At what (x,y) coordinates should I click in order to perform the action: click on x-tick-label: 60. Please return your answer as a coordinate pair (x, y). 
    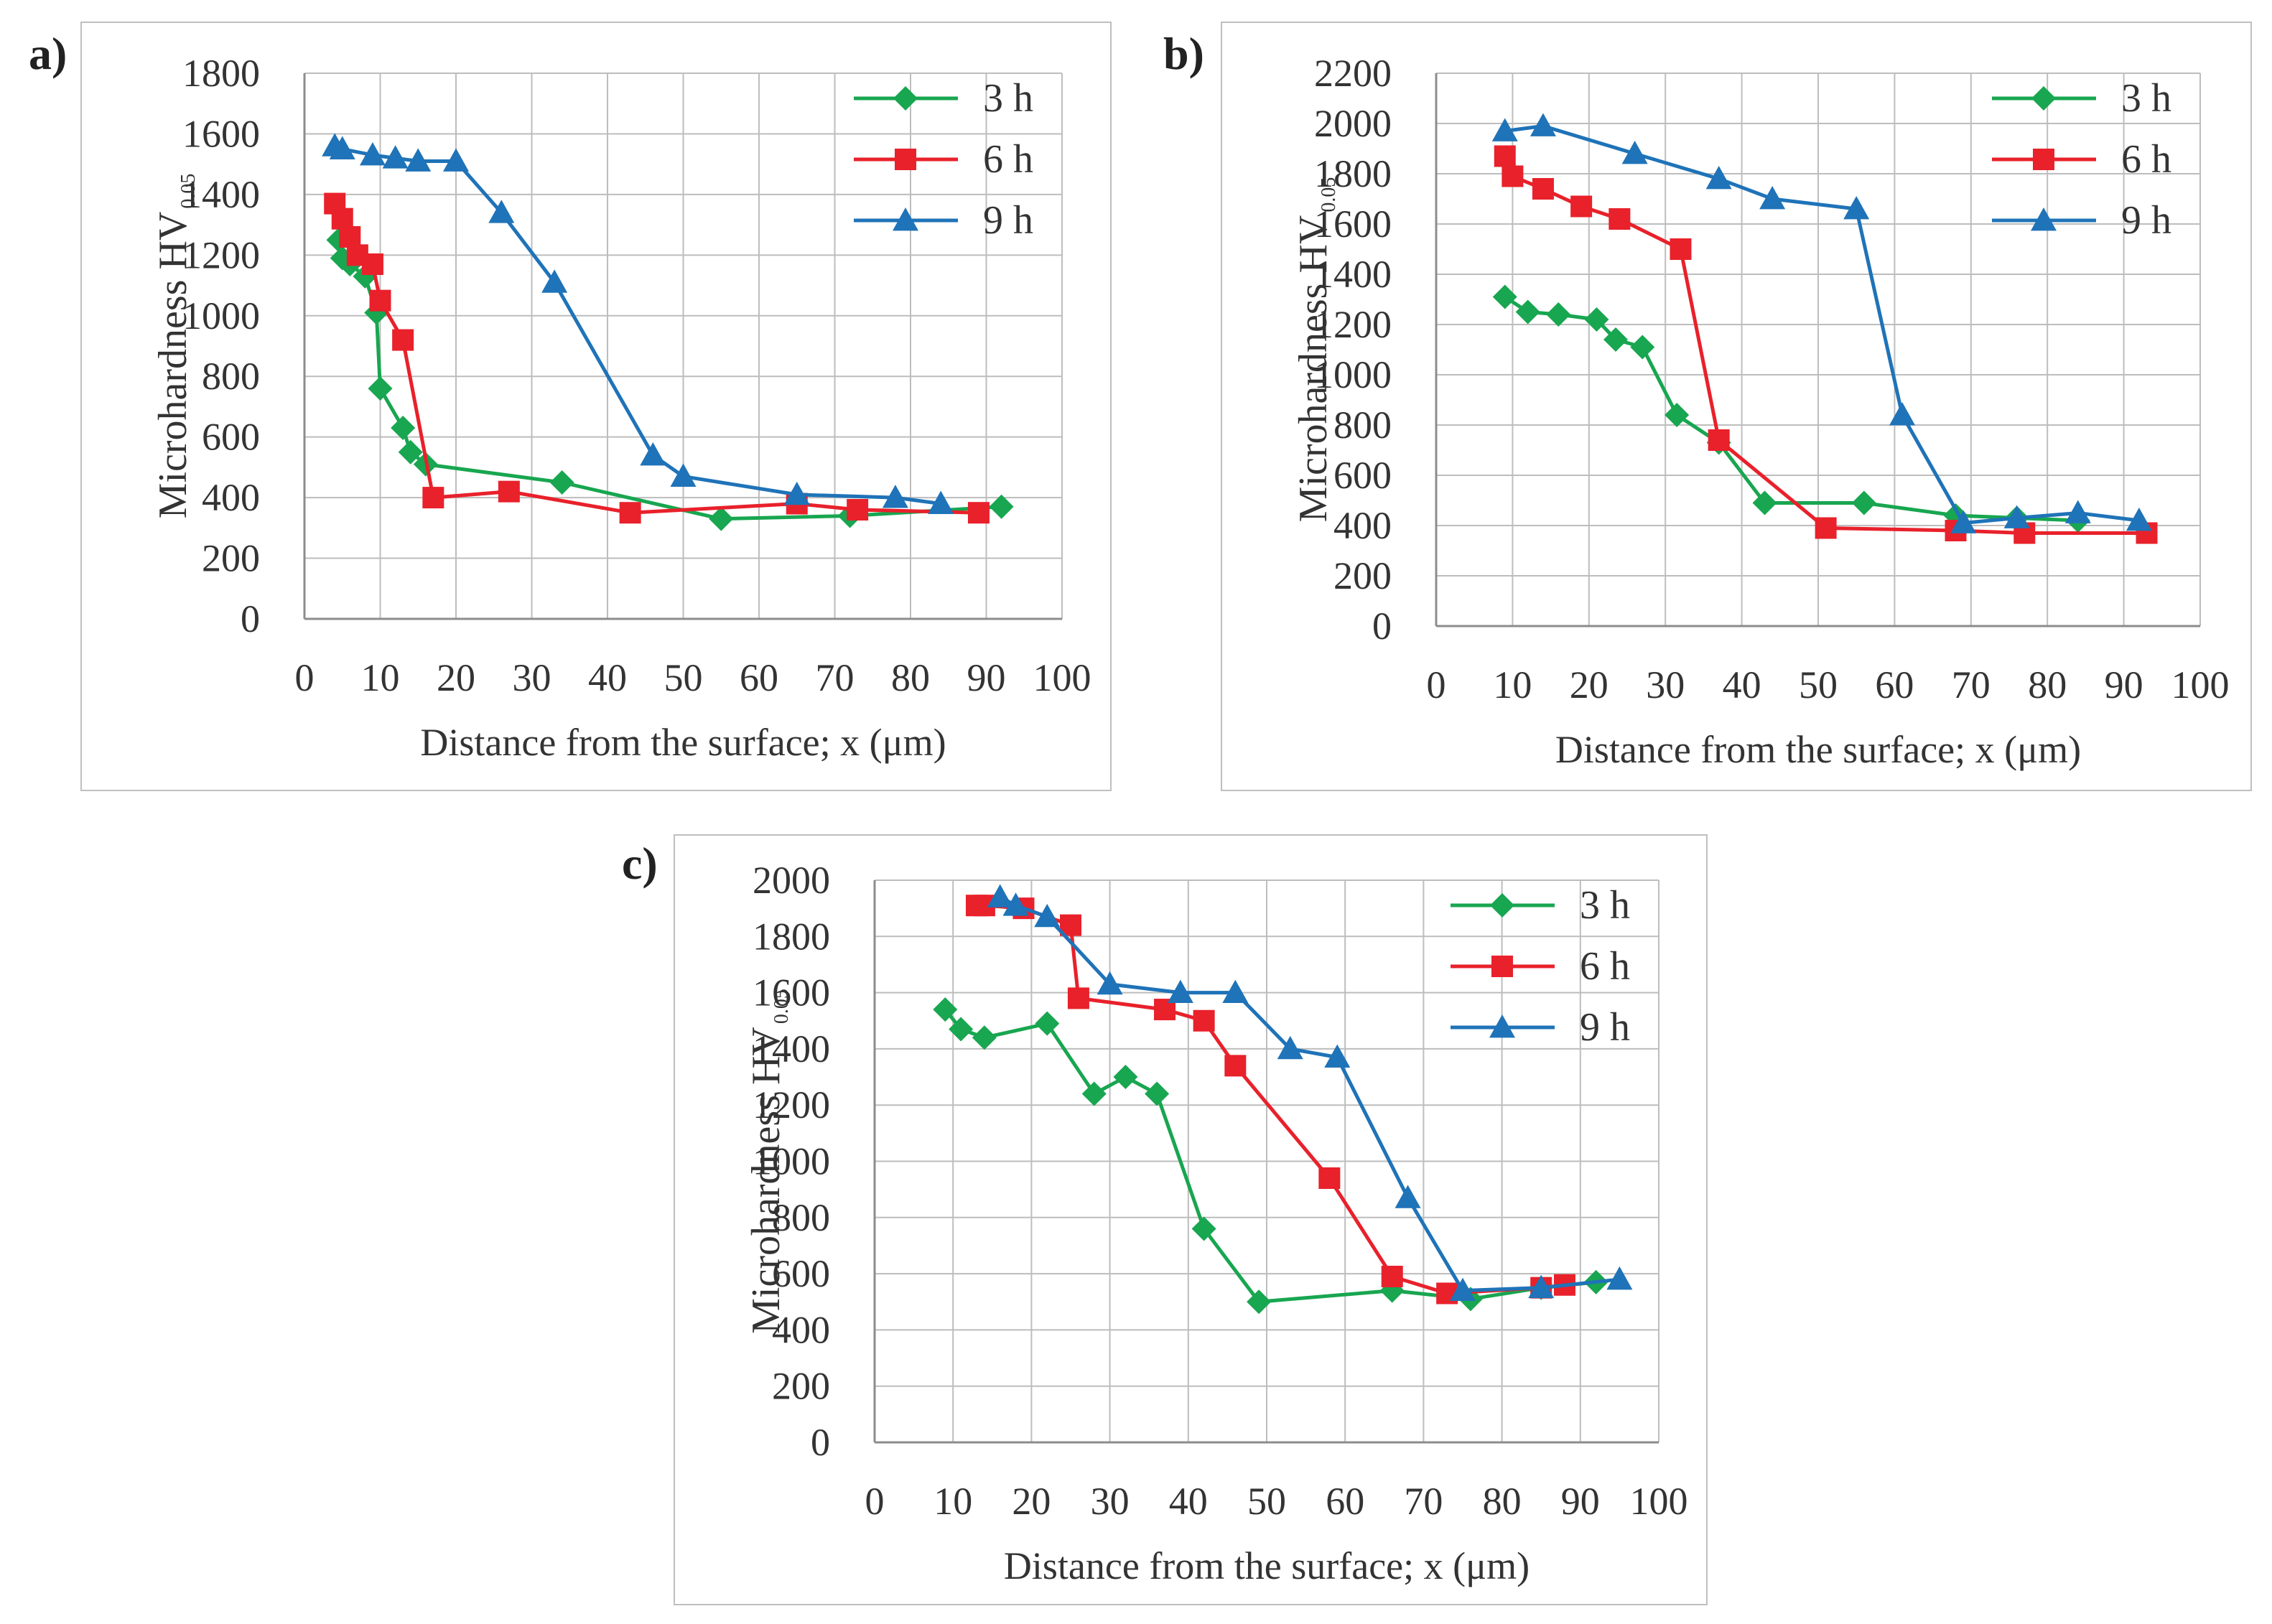
    Looking at the image, I should click on (1895, 684).